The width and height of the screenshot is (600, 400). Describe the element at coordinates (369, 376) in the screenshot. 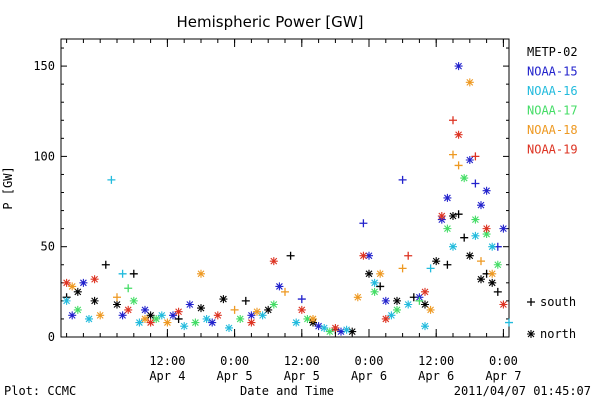

I see `x-tick-date-3: Apr 6` at that location.